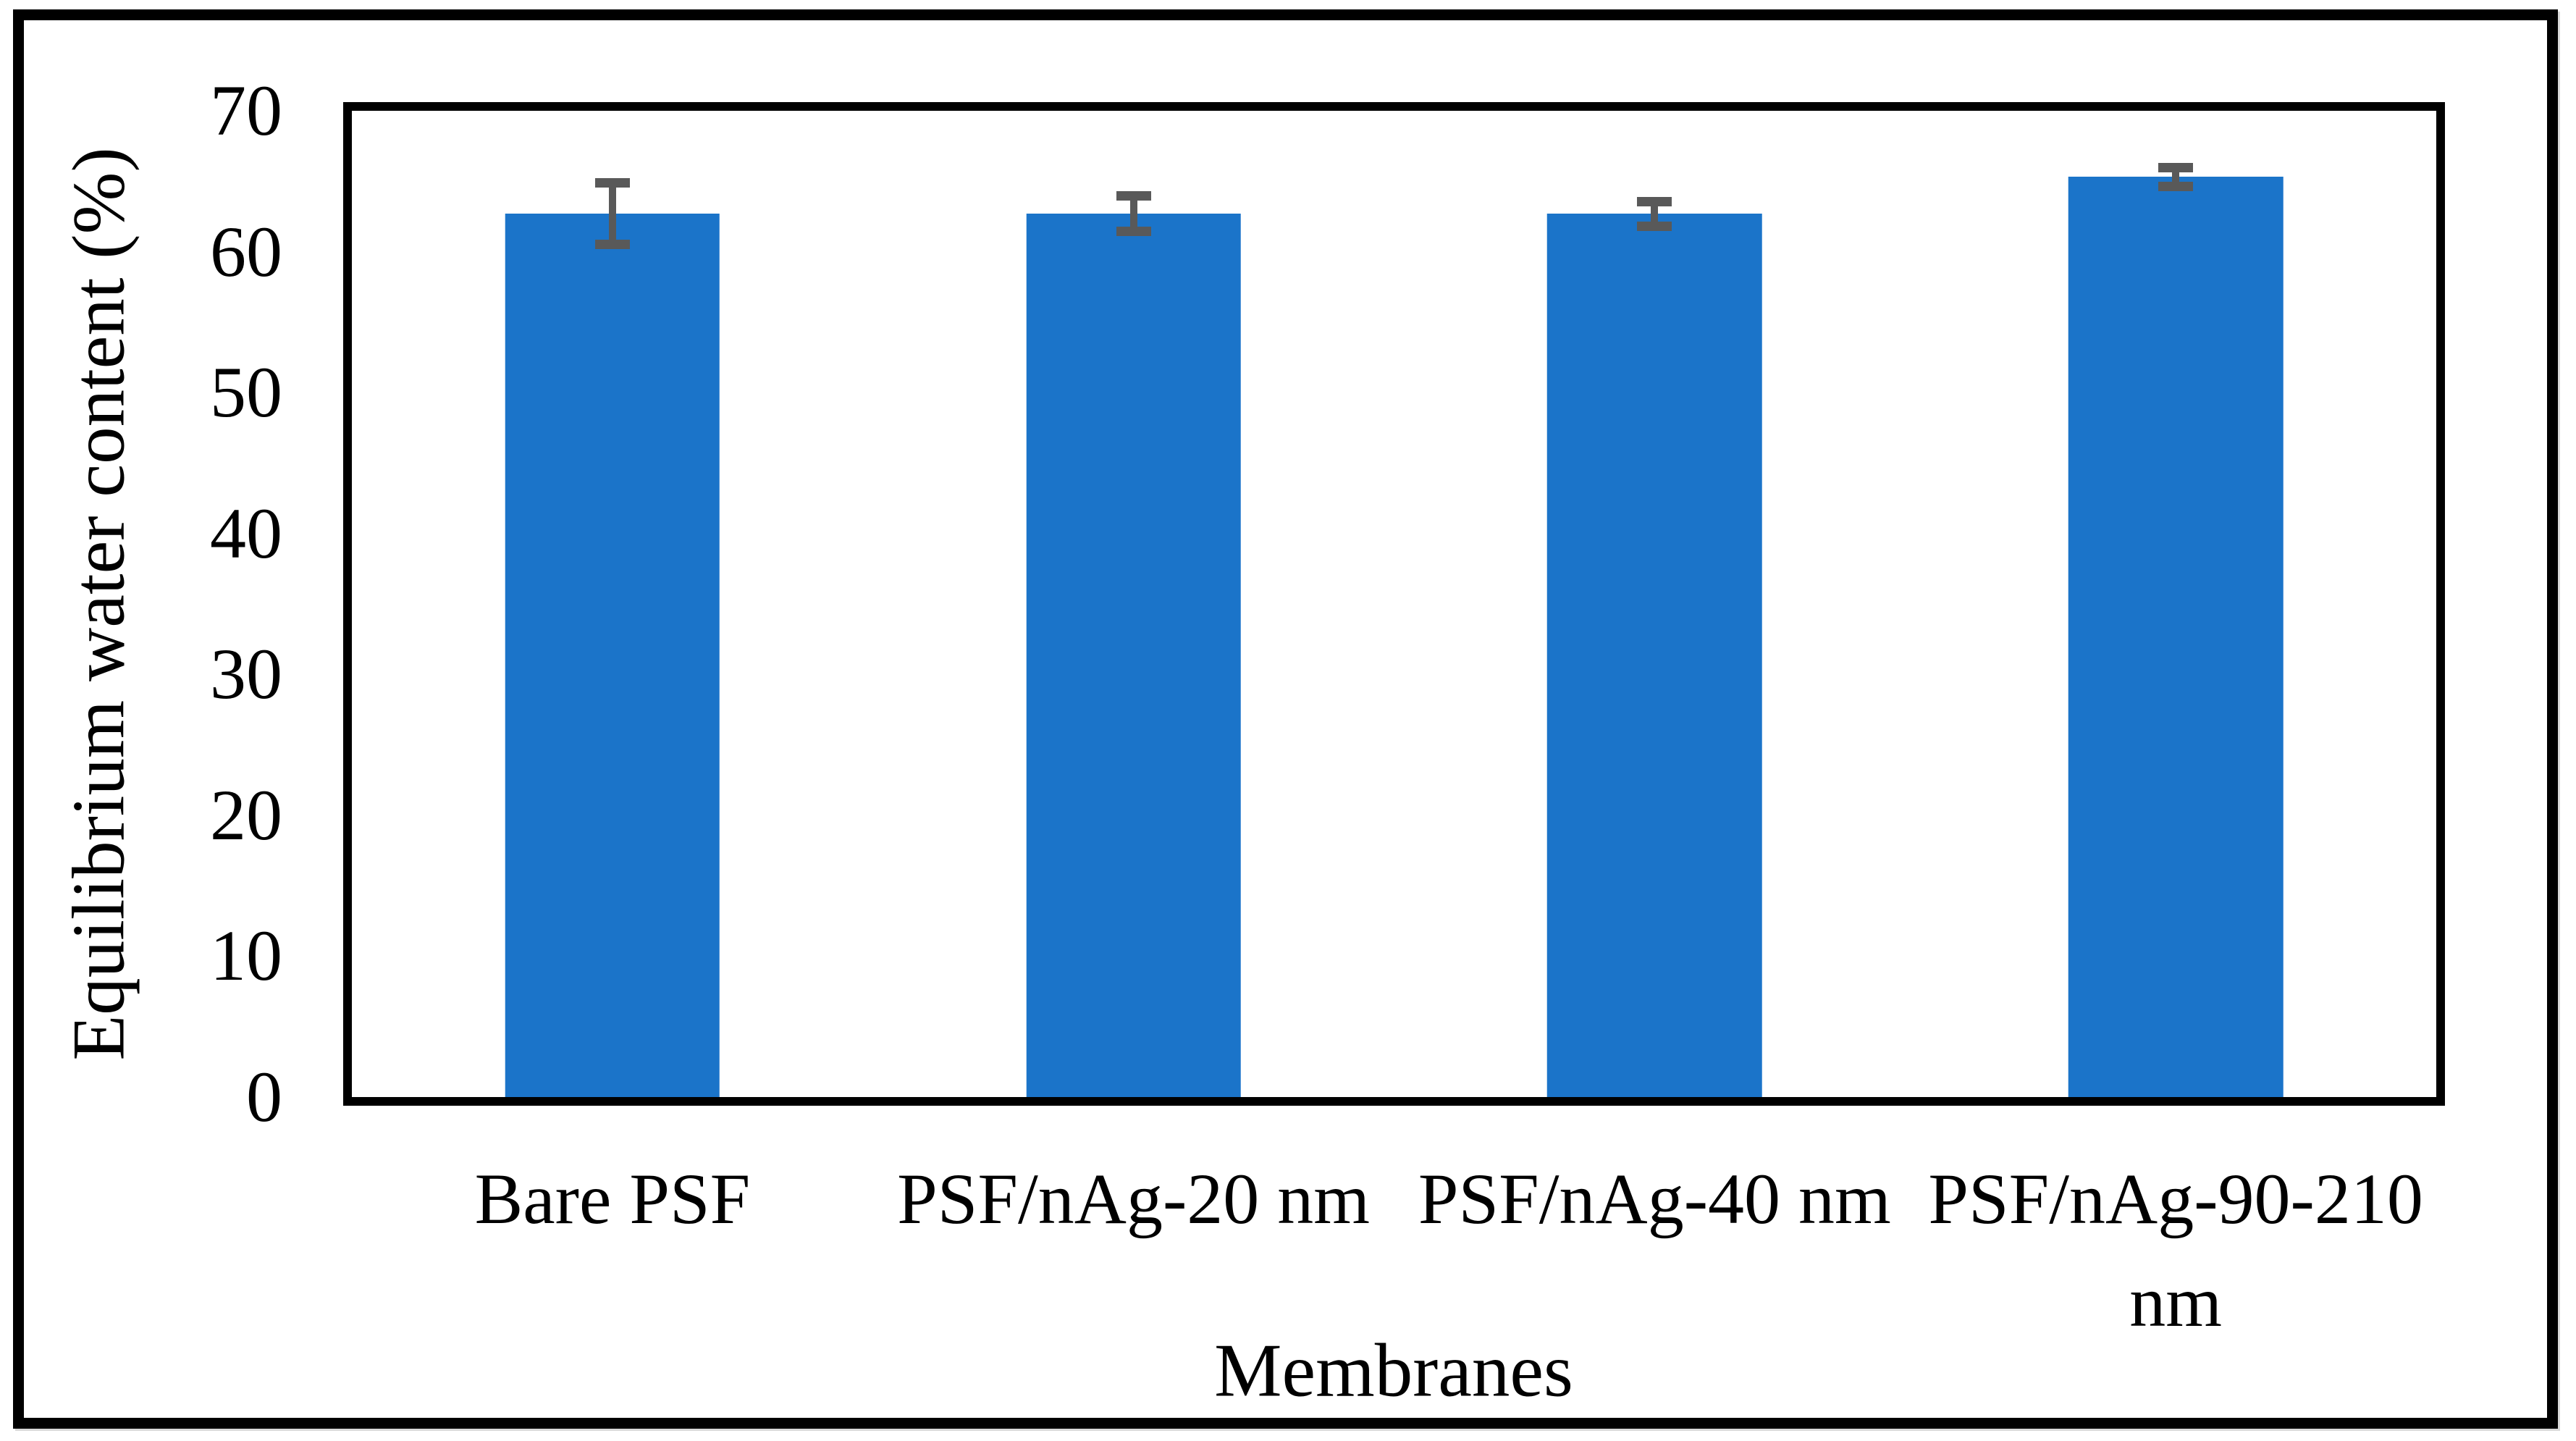 The height and width of the screenshot is (1441, 2576). Describe the element at coordinates (264, 1096) in the screenshot. I see `y-tick-label: 0` at that location.